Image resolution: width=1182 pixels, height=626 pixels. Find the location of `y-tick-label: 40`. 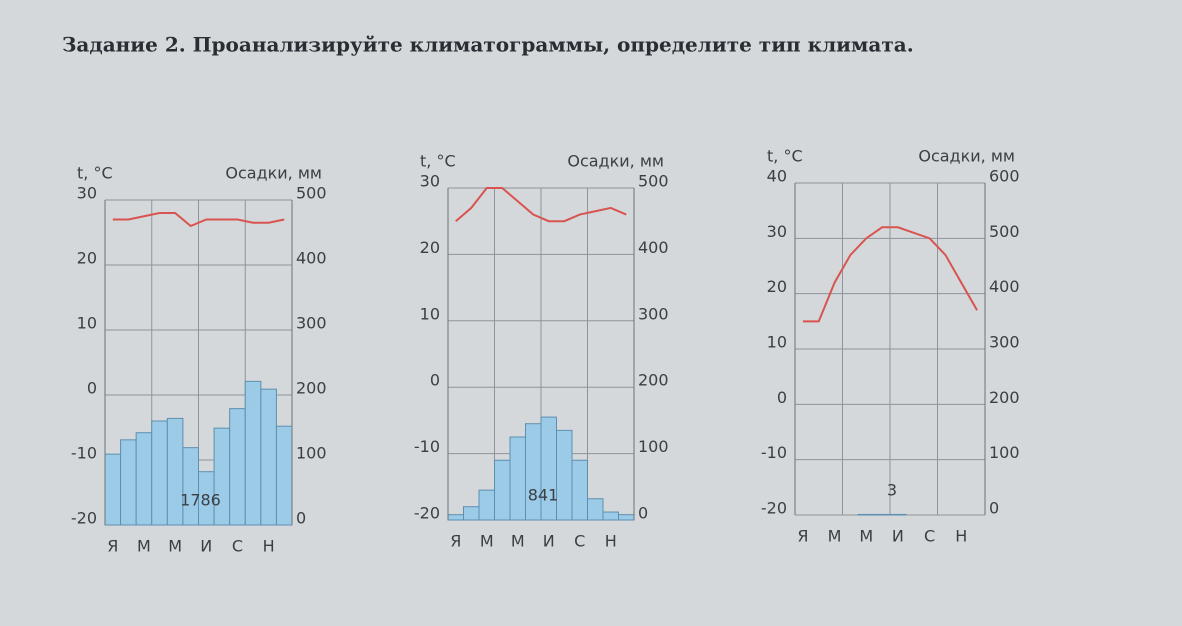

y-tick-label: 40 is located at coordinates (777, 176).